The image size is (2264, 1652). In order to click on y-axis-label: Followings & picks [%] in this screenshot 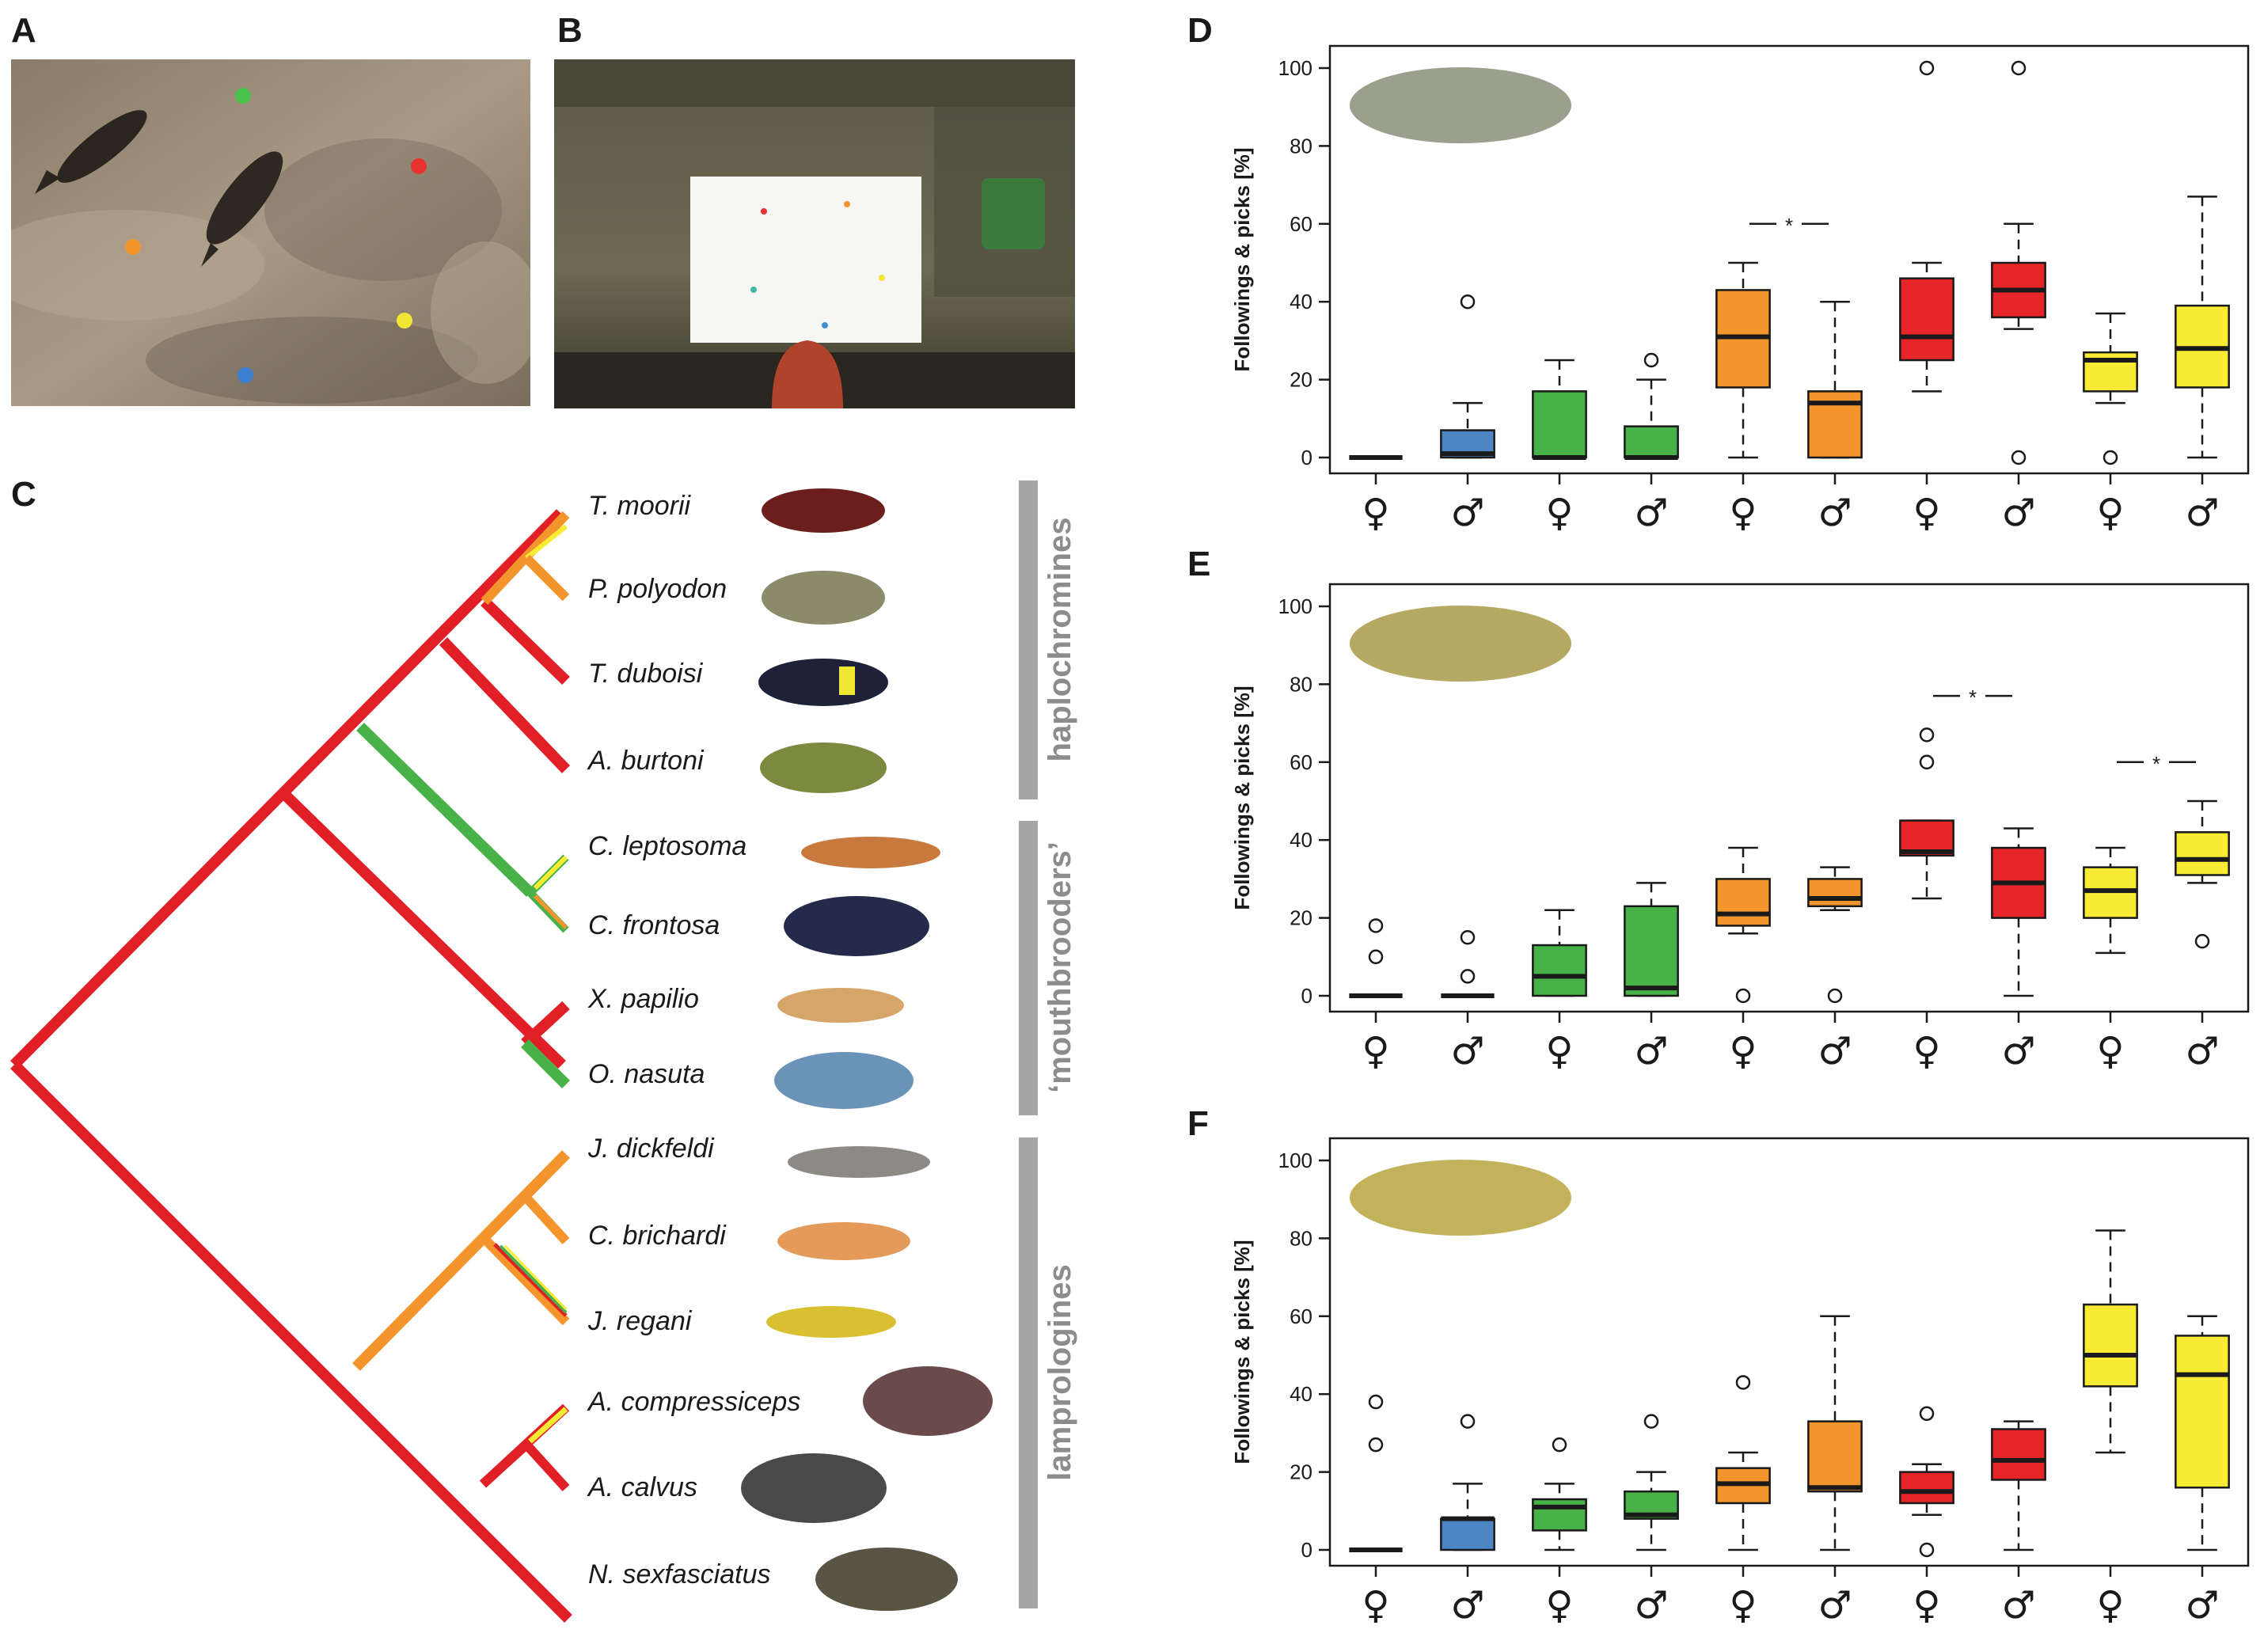, I will do `click(1242, 1352)`.